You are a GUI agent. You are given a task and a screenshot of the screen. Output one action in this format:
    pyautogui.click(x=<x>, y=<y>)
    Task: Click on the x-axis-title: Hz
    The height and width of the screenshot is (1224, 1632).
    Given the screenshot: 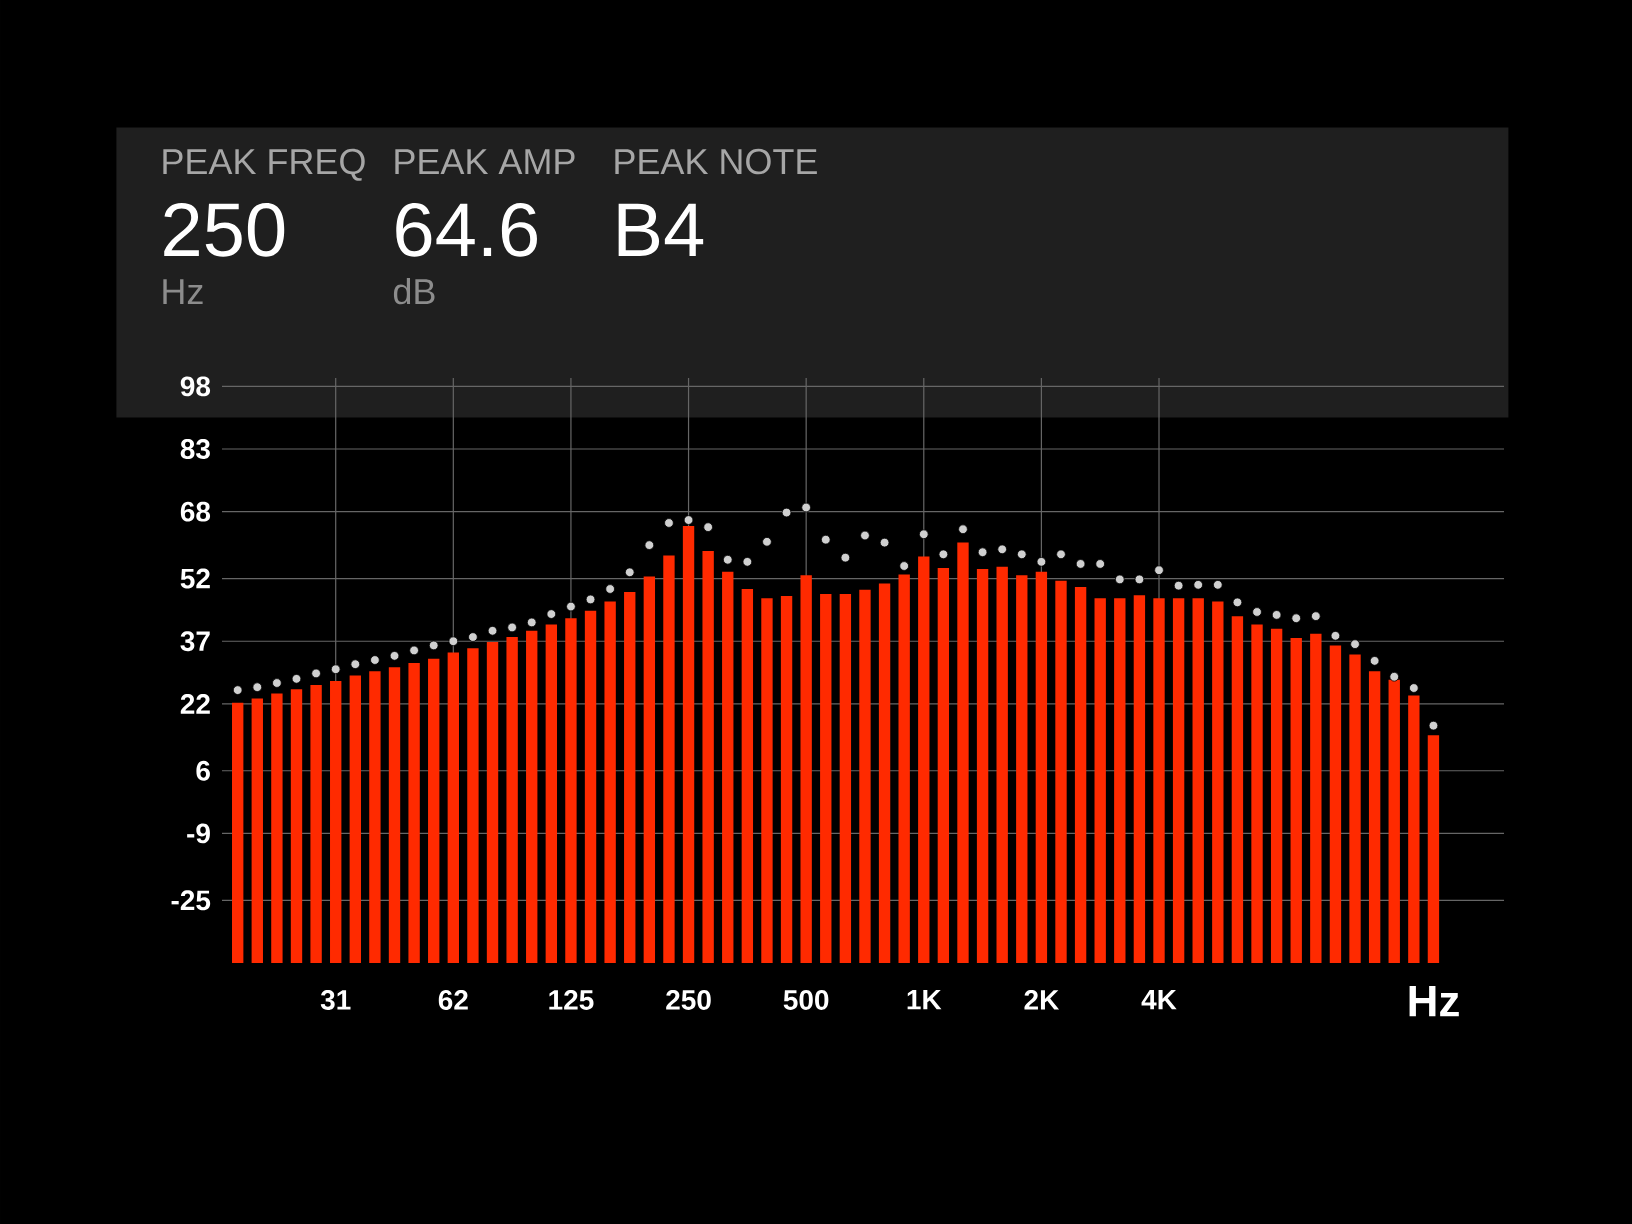 What is the action you would take?
    pyautogui.click(x=1434, y=1001)
    